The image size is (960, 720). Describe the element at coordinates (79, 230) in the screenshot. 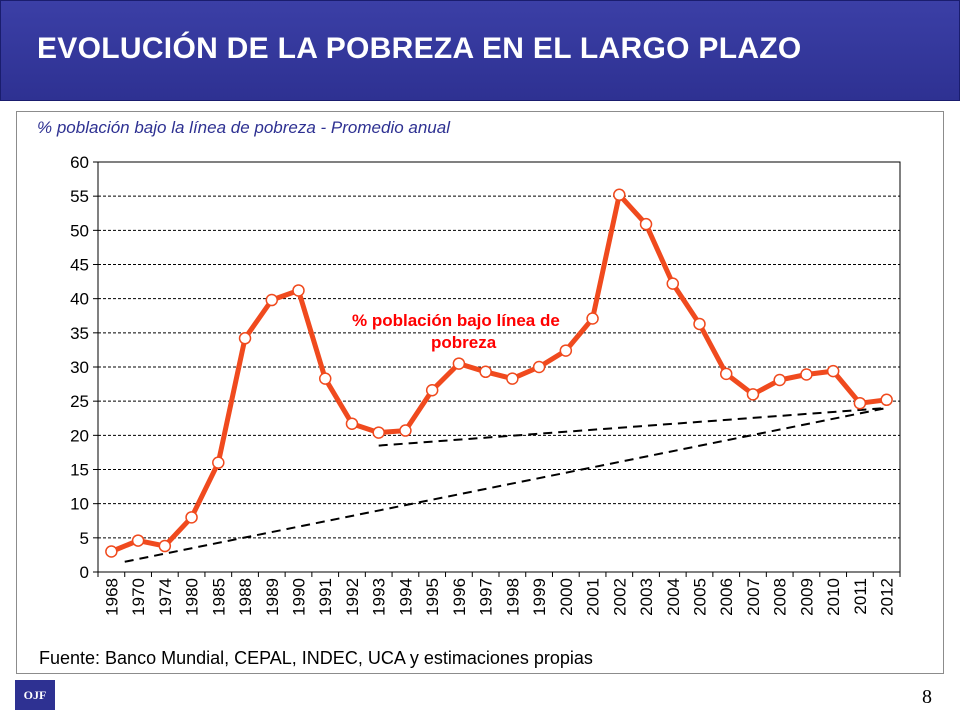

I see `y-tick-label: 50` at that location.